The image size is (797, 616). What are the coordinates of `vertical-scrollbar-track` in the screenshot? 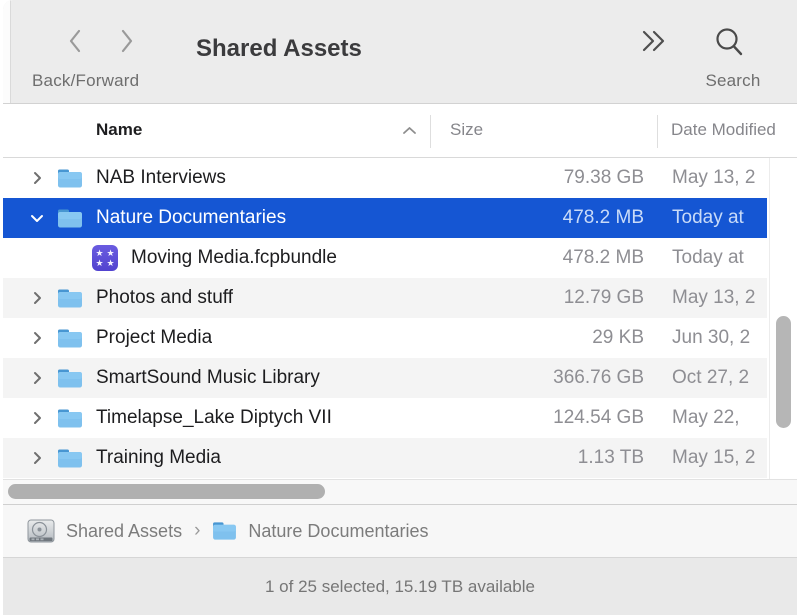 It's located at (783, 318).